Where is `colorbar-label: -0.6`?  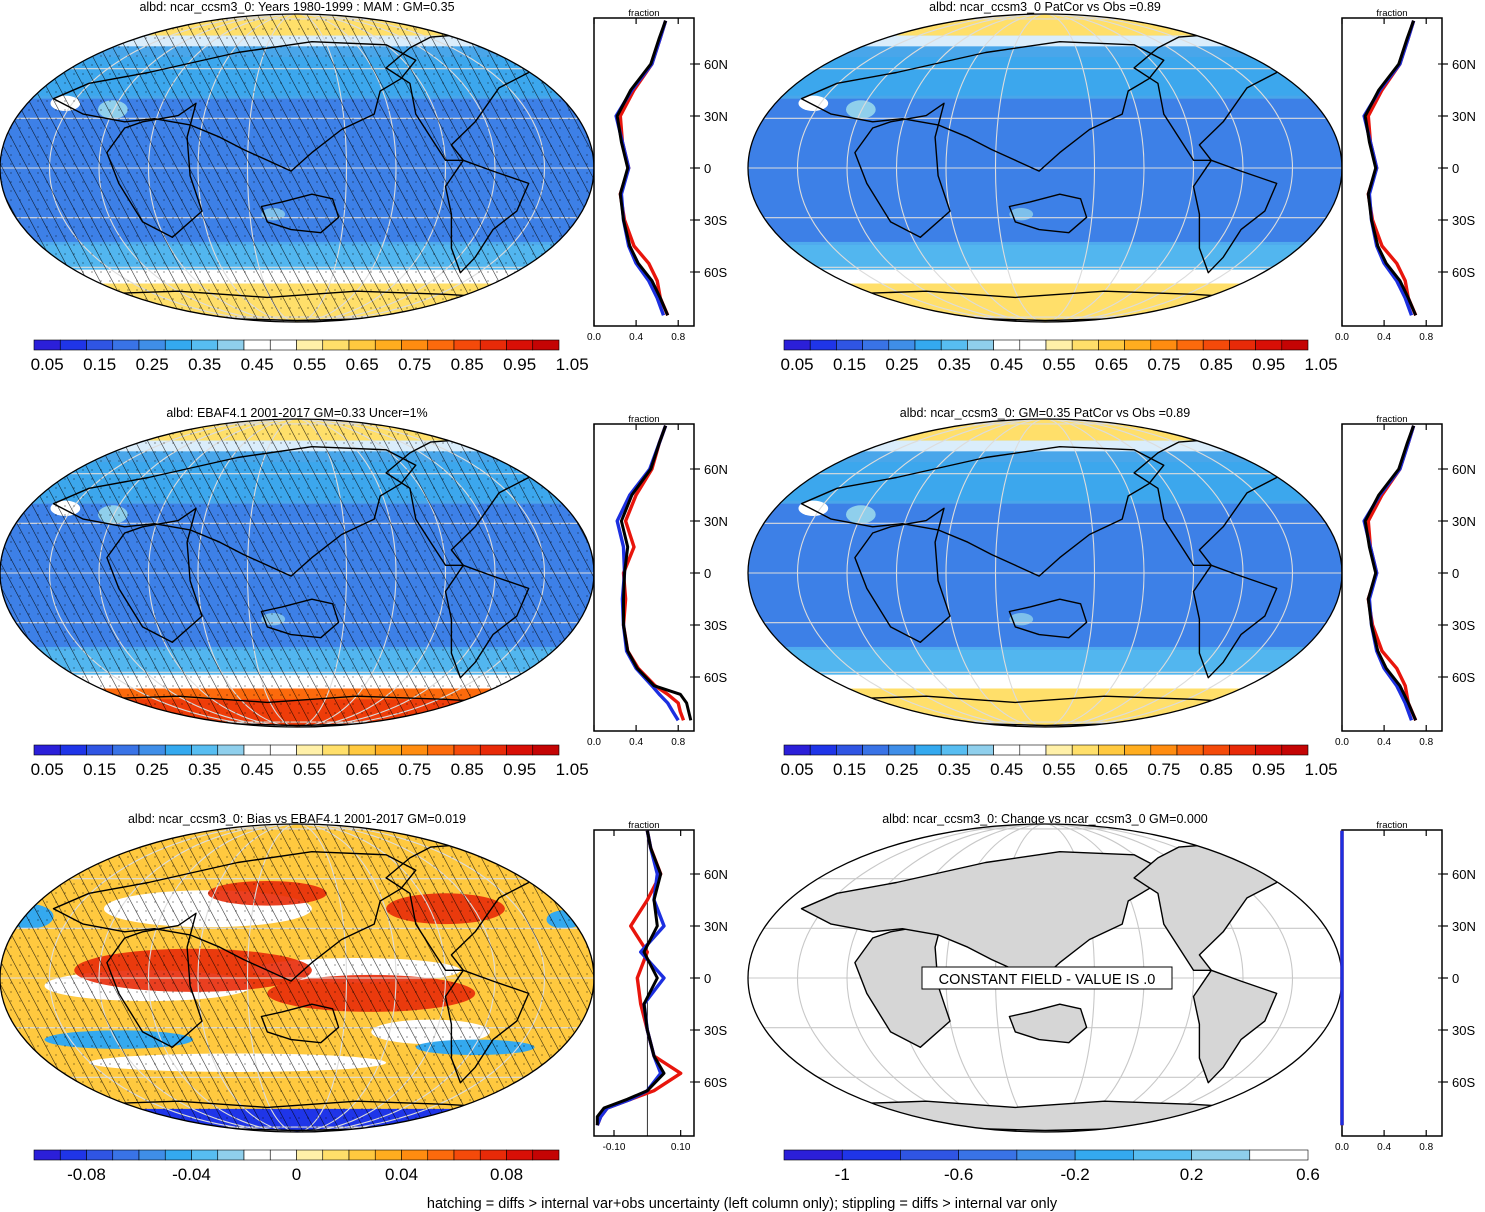
colorbar-label: -0.6 is located at coordinates (958, 1174).